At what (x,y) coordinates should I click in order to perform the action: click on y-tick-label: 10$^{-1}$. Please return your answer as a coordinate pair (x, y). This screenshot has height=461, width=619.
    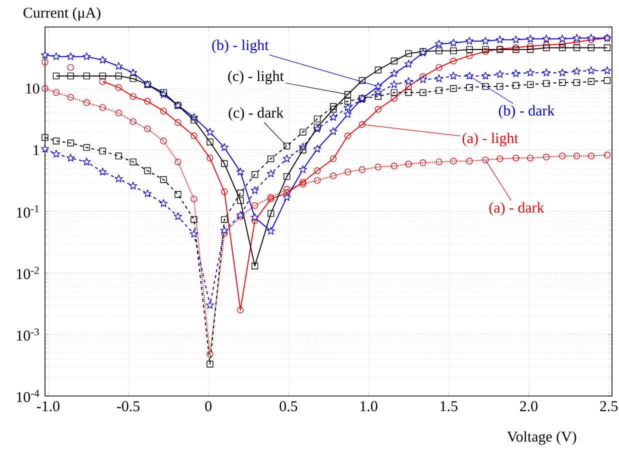
    Looking at the image, I should click on (27, 211).